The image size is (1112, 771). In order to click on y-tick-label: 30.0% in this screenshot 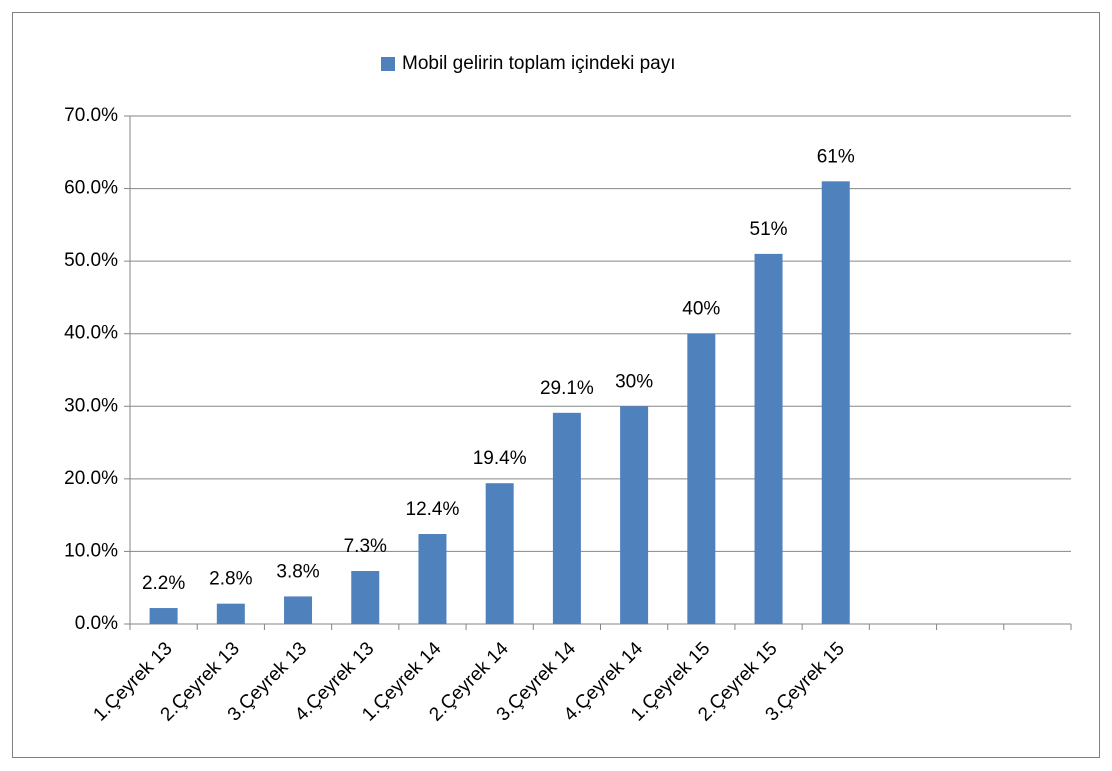, I will do `click(91, 405)`.